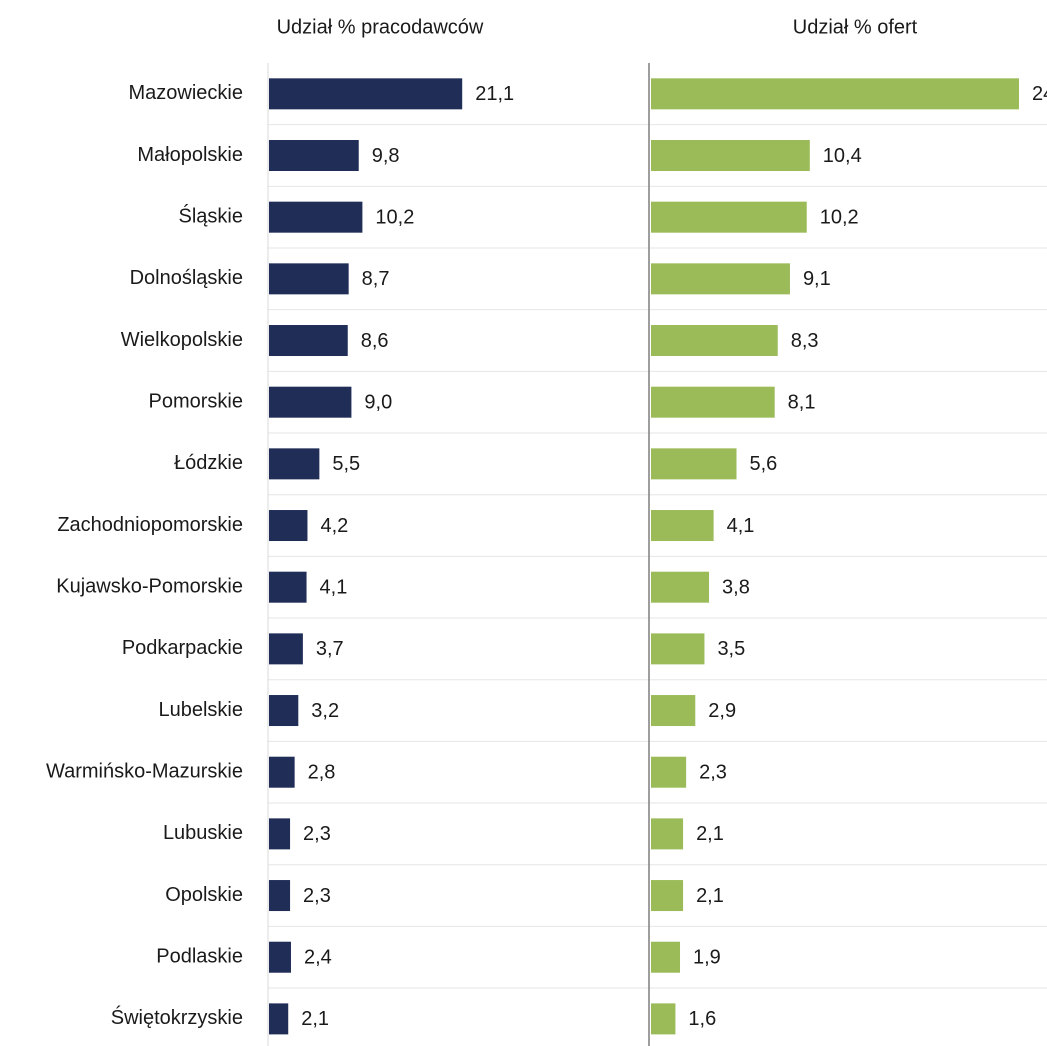  What do you see at coordinates (149, 586) in the screenshot?
I see `category-label: Kujawsko-Pomorskie` at bounding box center [149, 586].